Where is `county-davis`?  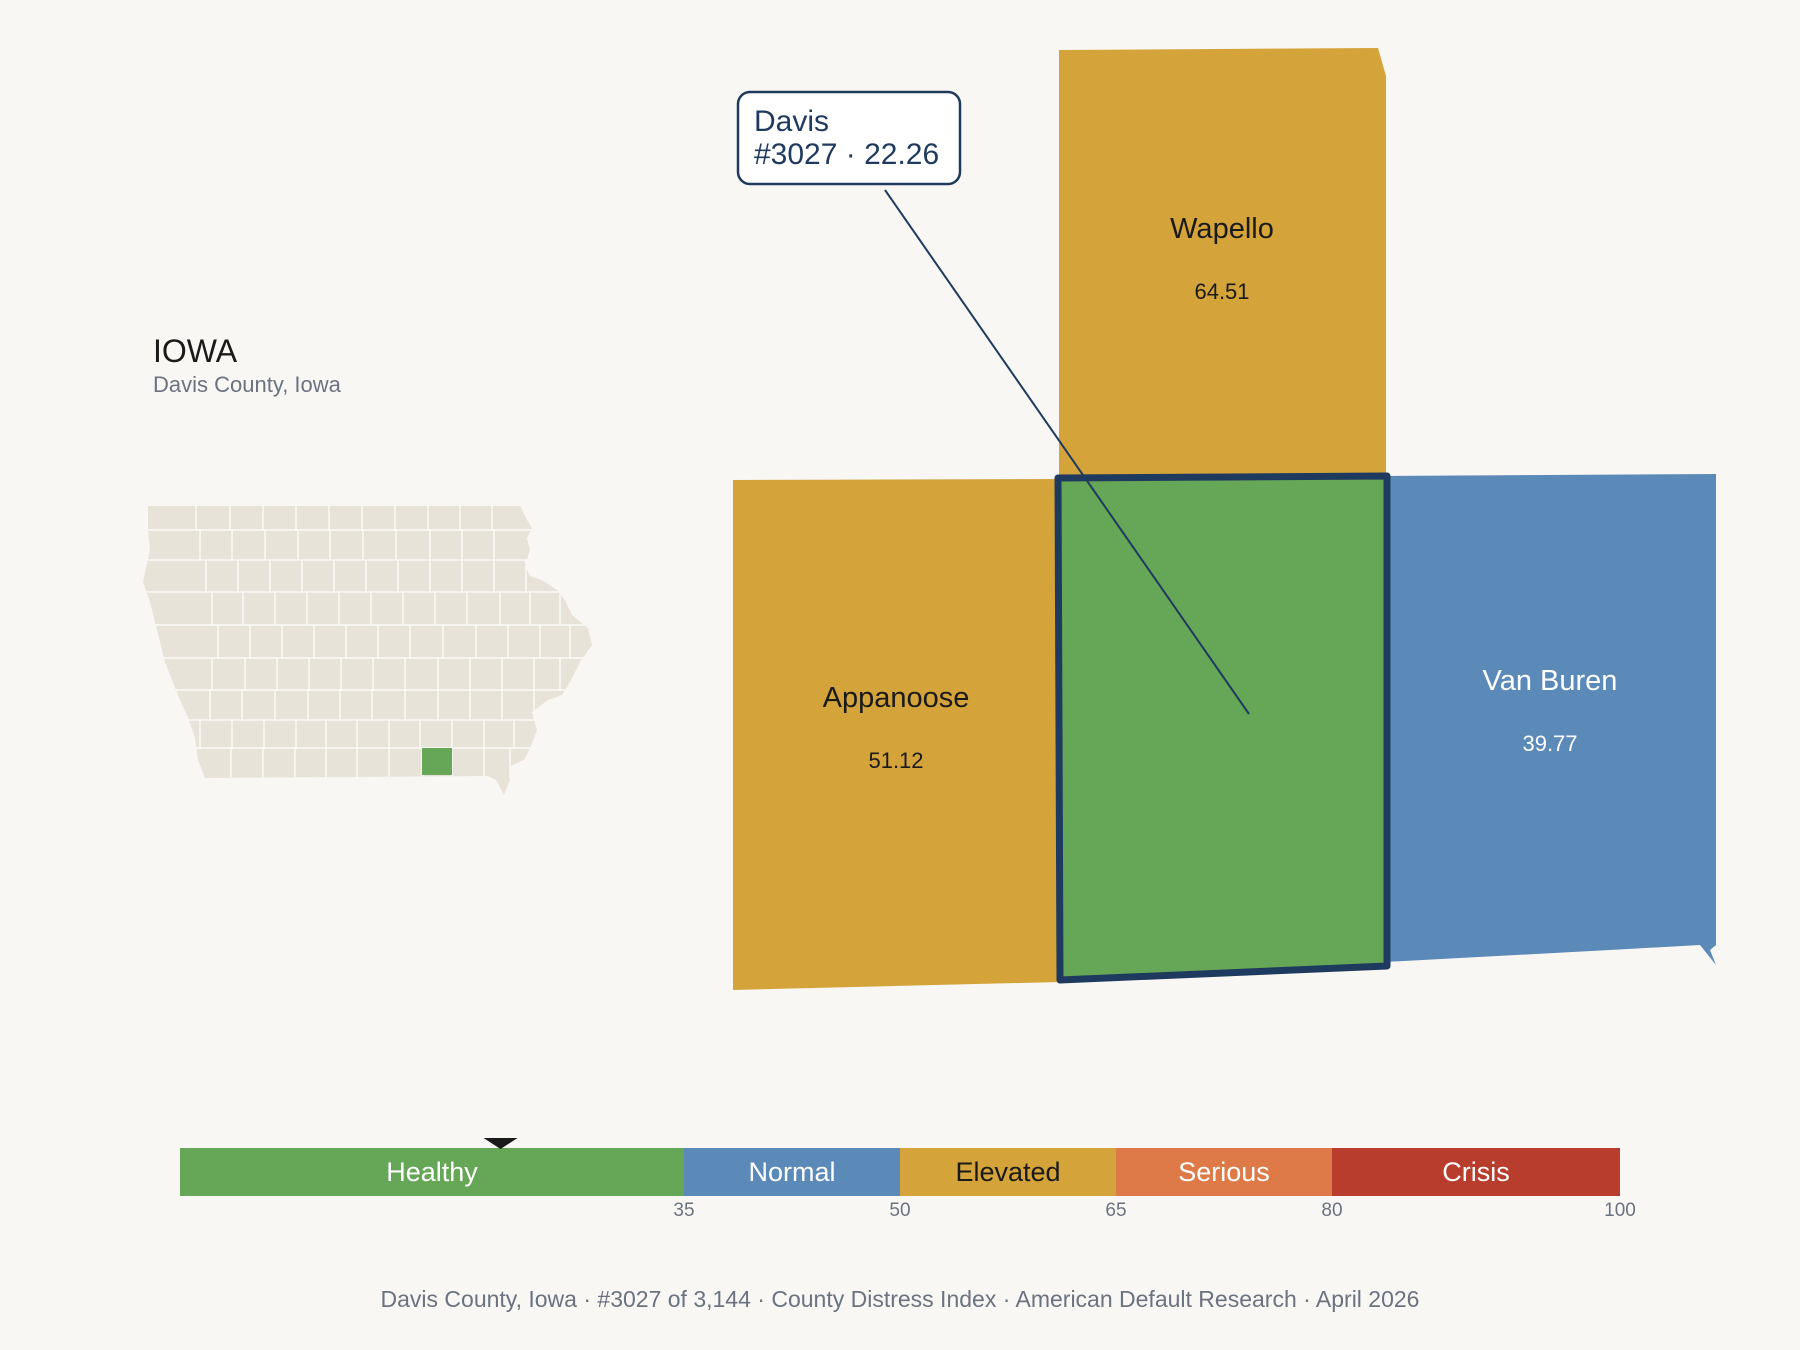 county-davis is located at coordinates (1222, 728).